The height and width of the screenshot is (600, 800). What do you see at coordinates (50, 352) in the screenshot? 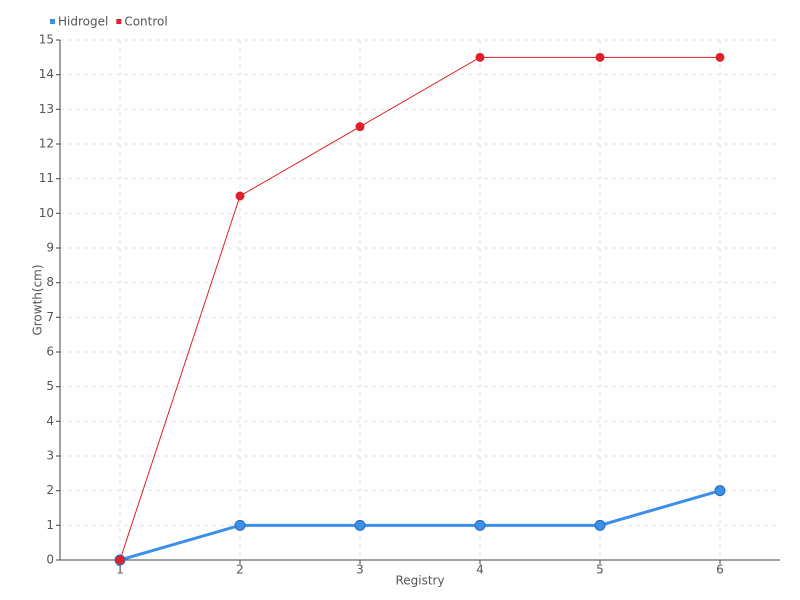
I see `y-tick-label: 6` at bounding box center [50, 352].